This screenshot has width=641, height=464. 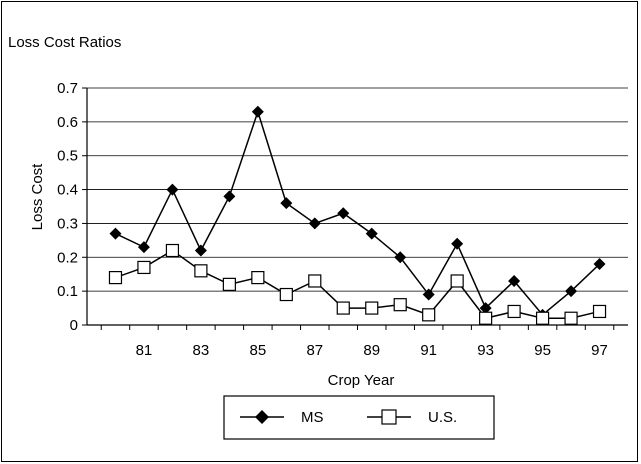 What do you see at coordinates (357, 342) in the screenshot?
I see `x-axis-ticks: 81 83 85 87 89 91 93 95 97` at bounding box center [357, 342].